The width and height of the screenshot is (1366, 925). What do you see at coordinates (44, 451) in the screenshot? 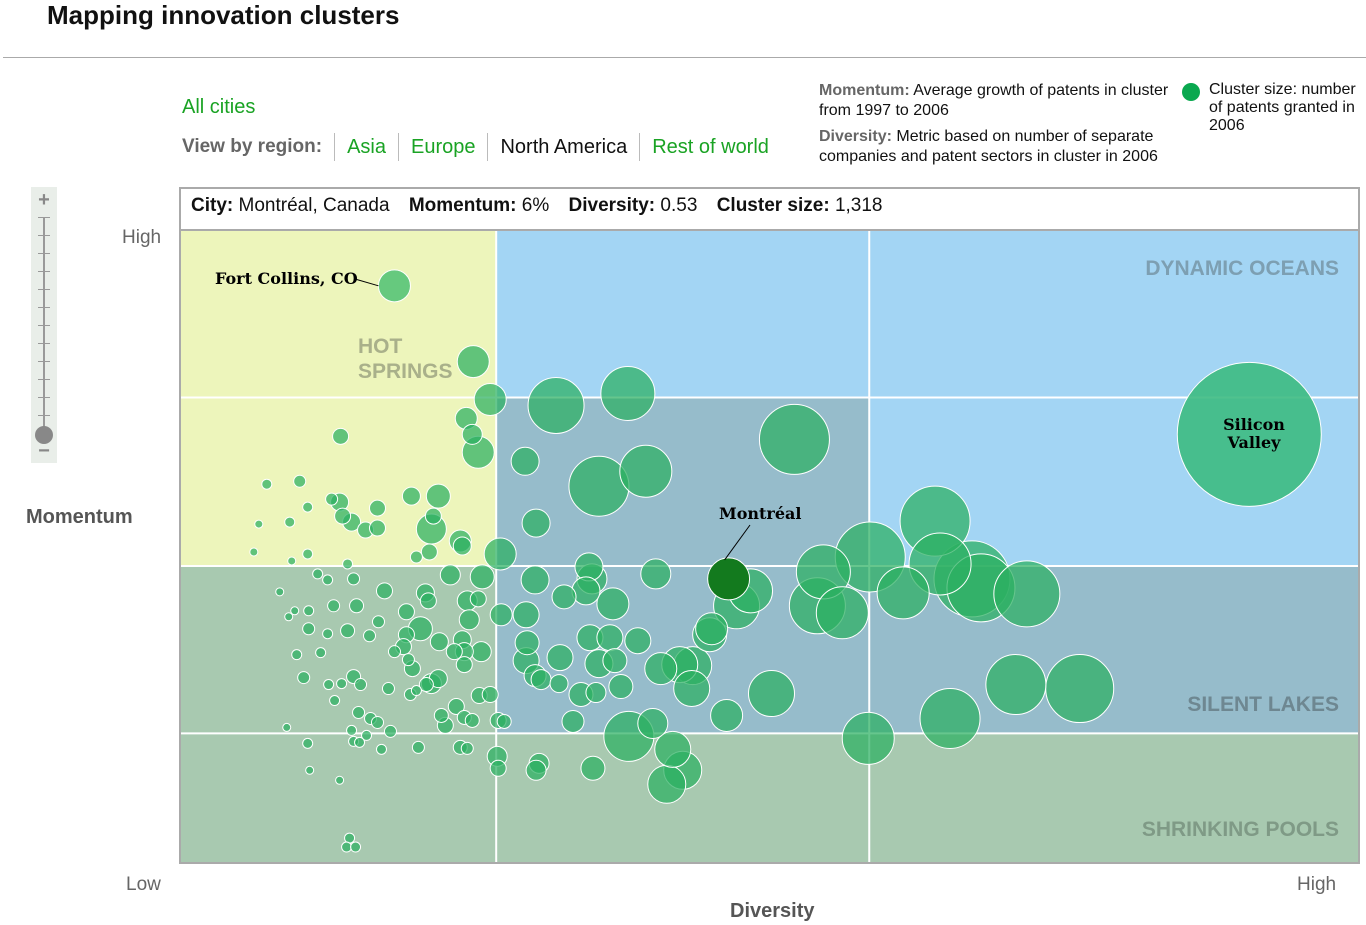
I see `zoom-out-icon: −` at bounding box center [44, 451].